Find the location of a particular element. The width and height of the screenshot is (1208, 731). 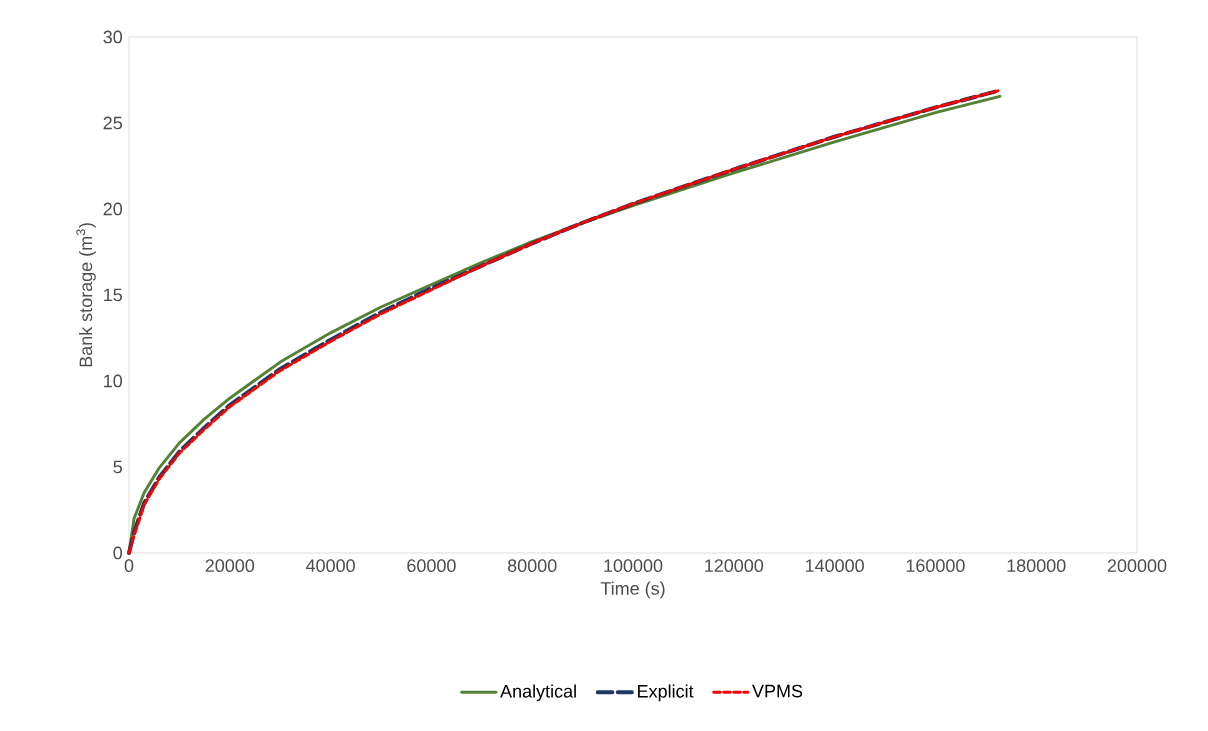

y-tick-label: 20 is located at coordinates (113, 209).